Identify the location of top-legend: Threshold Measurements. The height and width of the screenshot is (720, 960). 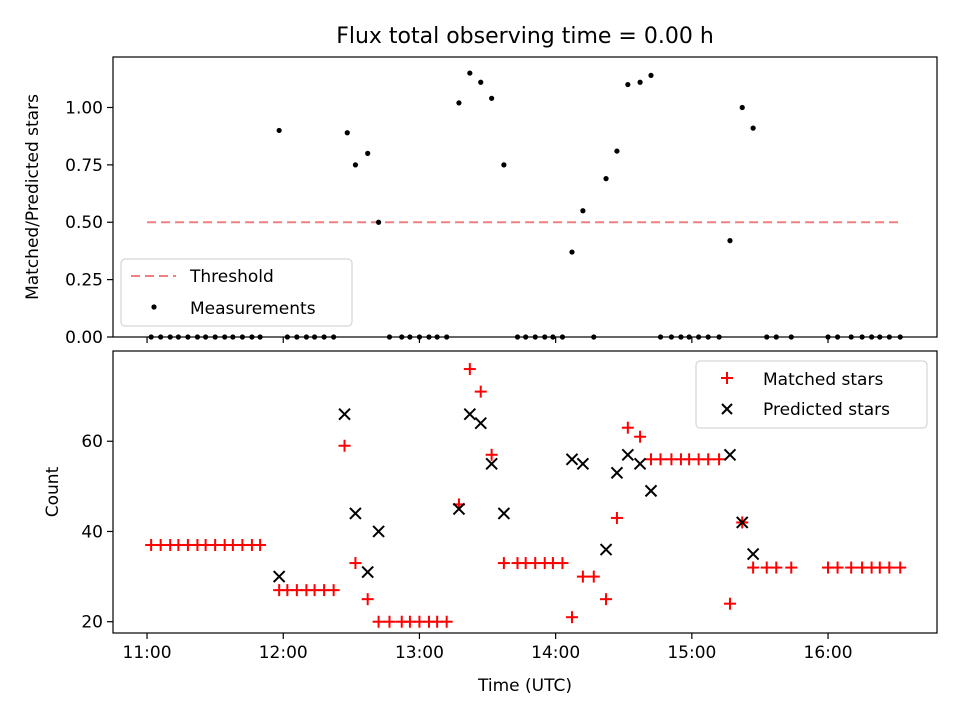
(236, 292).